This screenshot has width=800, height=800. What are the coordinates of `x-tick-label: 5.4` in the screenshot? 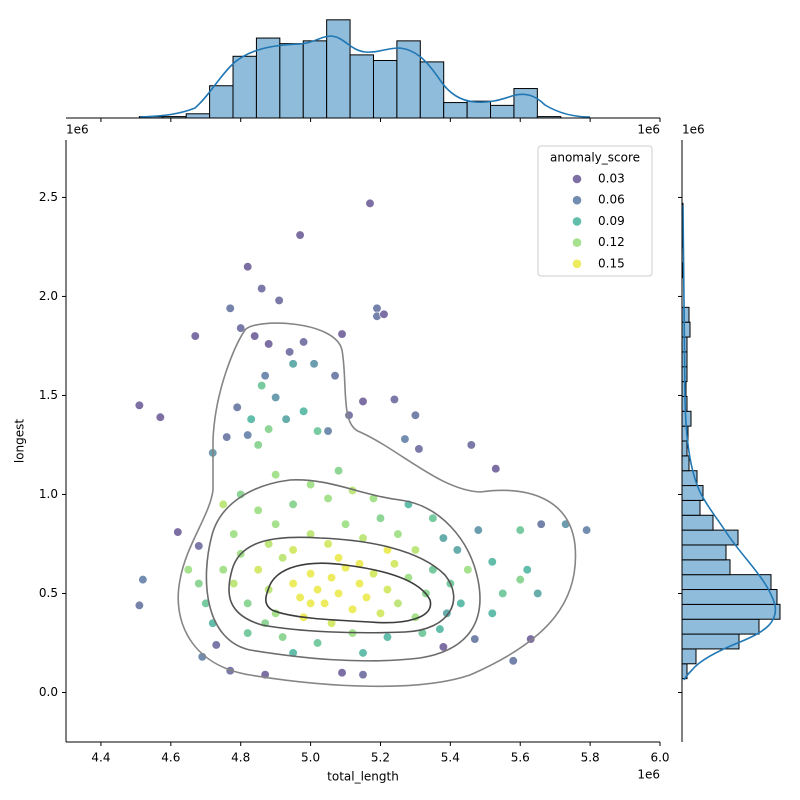 It's located at (450, 758).